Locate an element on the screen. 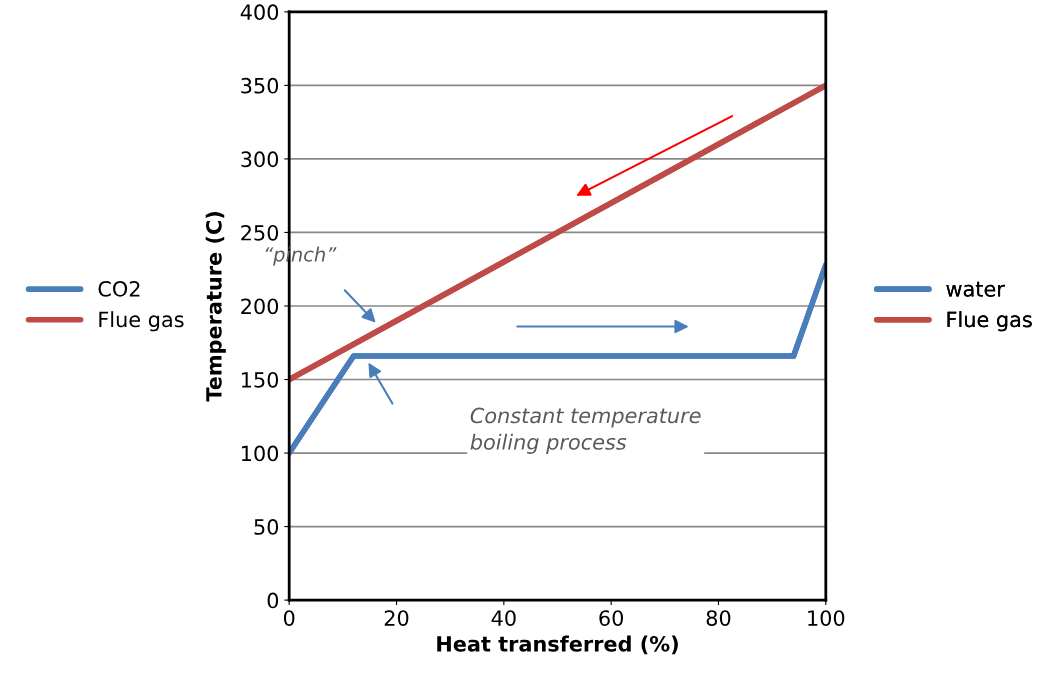 The width and height of the screenshot is (1044, 697). y-axis-title: Temperature (C) is located at coordinates (215, 307).